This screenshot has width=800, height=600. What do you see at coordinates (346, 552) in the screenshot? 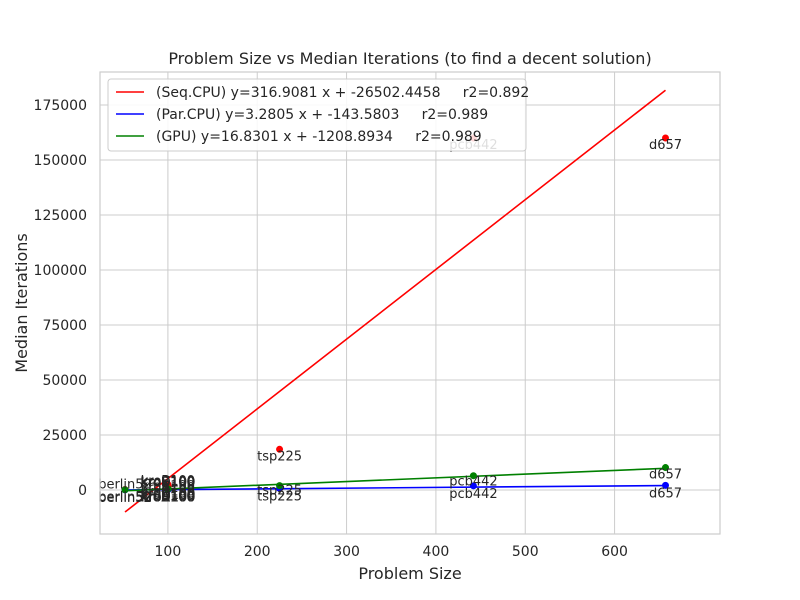
I see `x-tick-label: 300` at bounding box center [346, 552].